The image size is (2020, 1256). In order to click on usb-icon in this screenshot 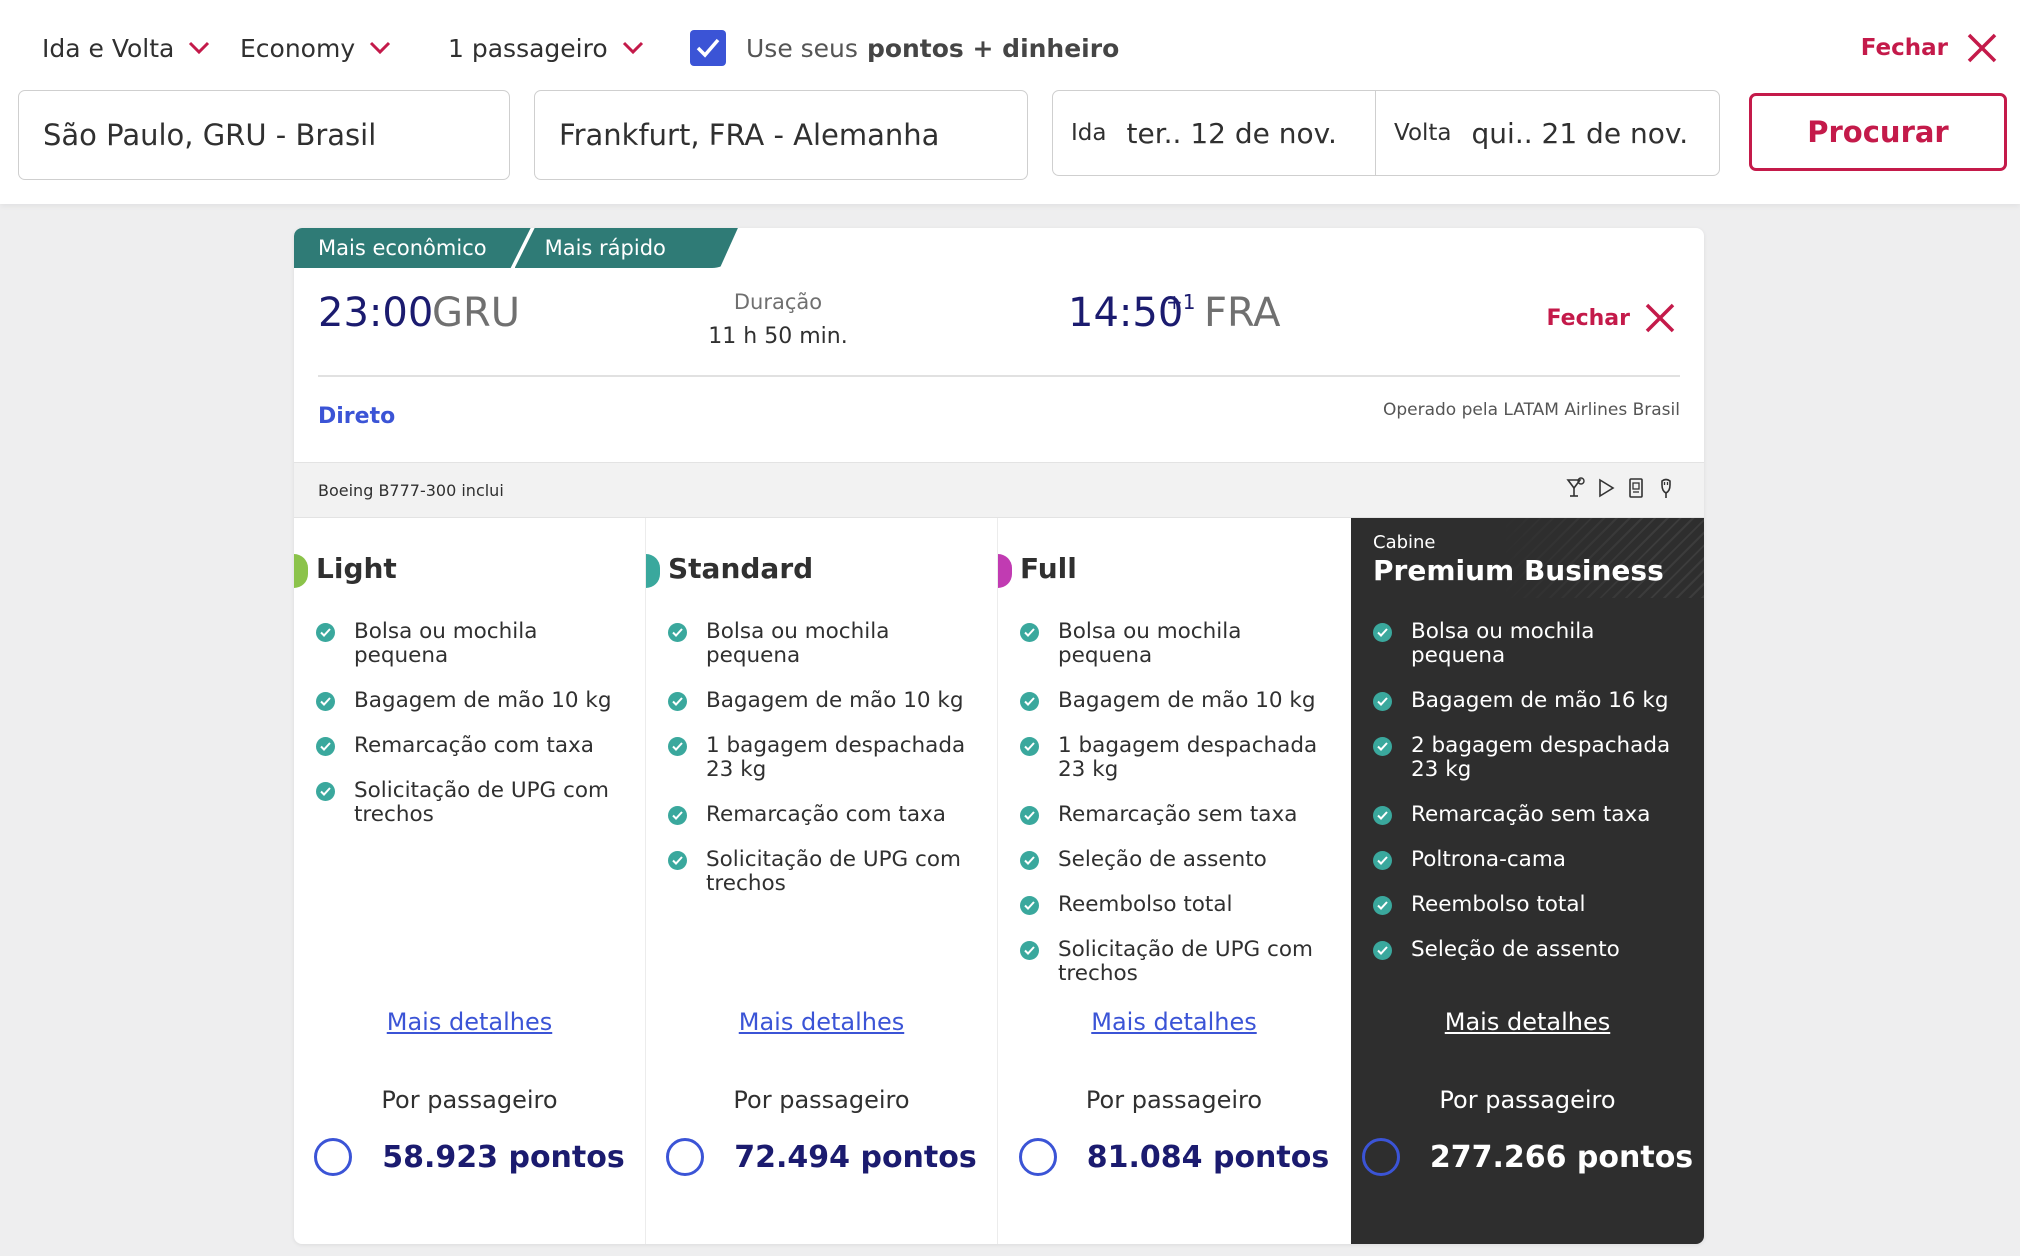, I will do `click(1666, 488)`.